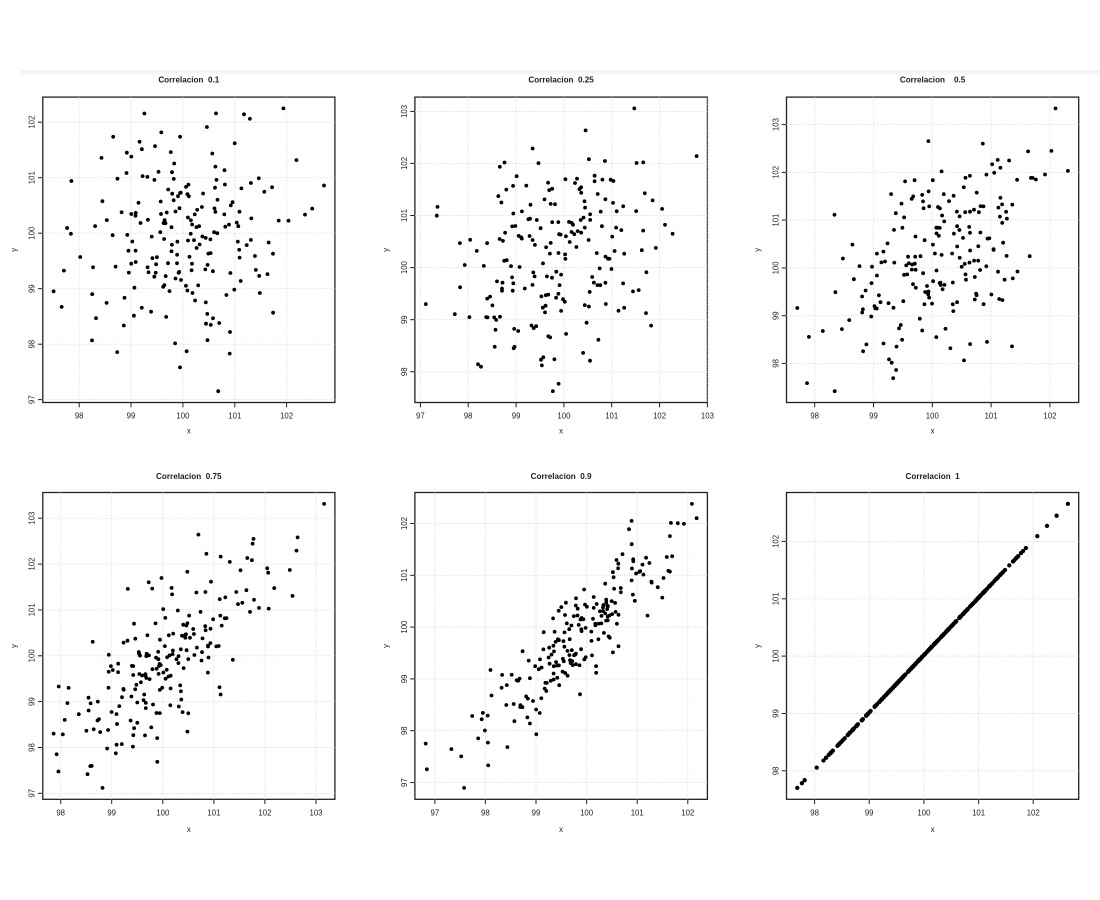  I want to click on svg-text: Correlacion 1, so click(933, 476).